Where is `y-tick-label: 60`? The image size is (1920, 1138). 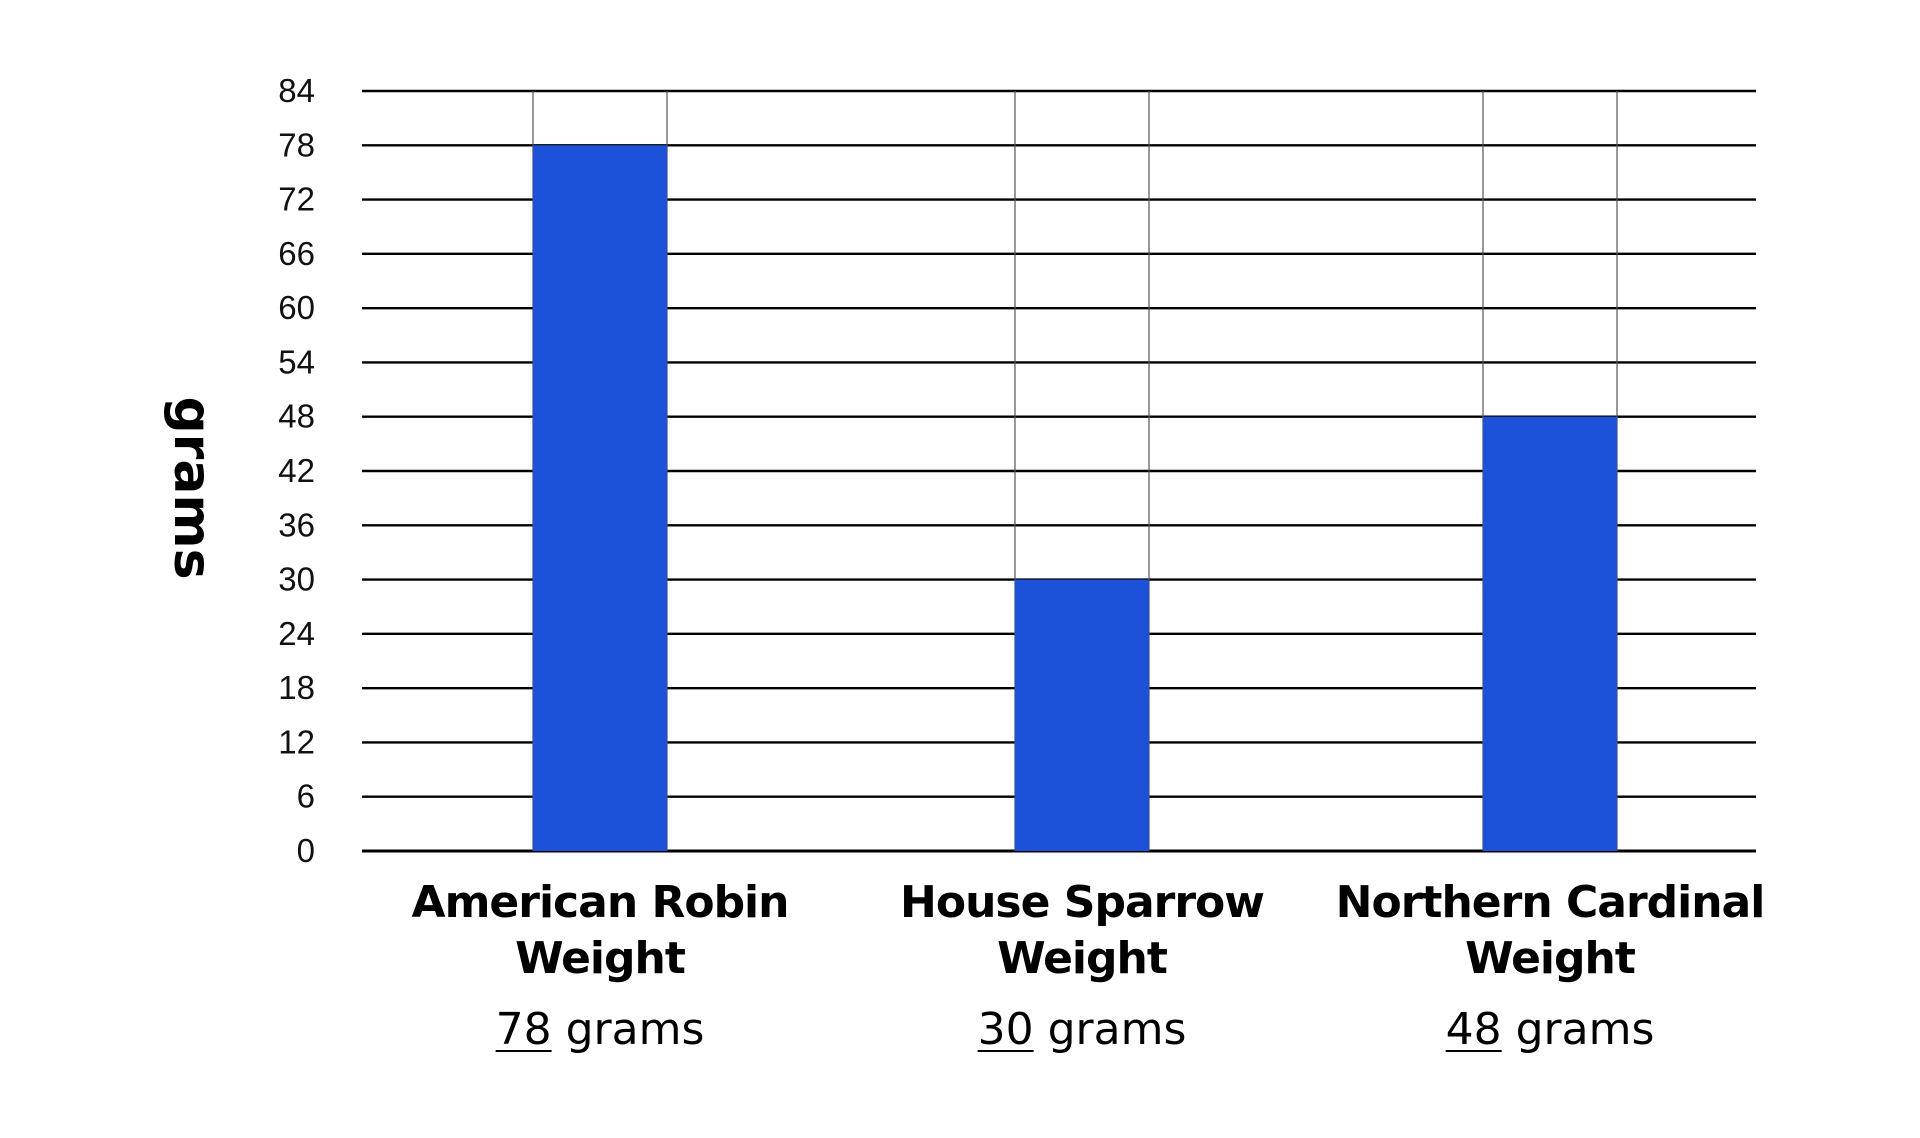
y-tick-label: 60 is located at coordinates (296, 307).